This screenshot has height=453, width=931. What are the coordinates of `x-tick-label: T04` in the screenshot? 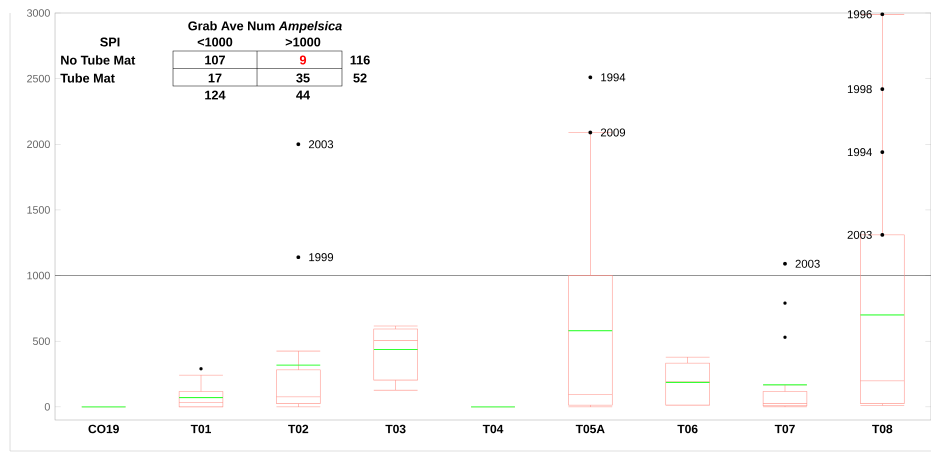 It's located at (493, 429).